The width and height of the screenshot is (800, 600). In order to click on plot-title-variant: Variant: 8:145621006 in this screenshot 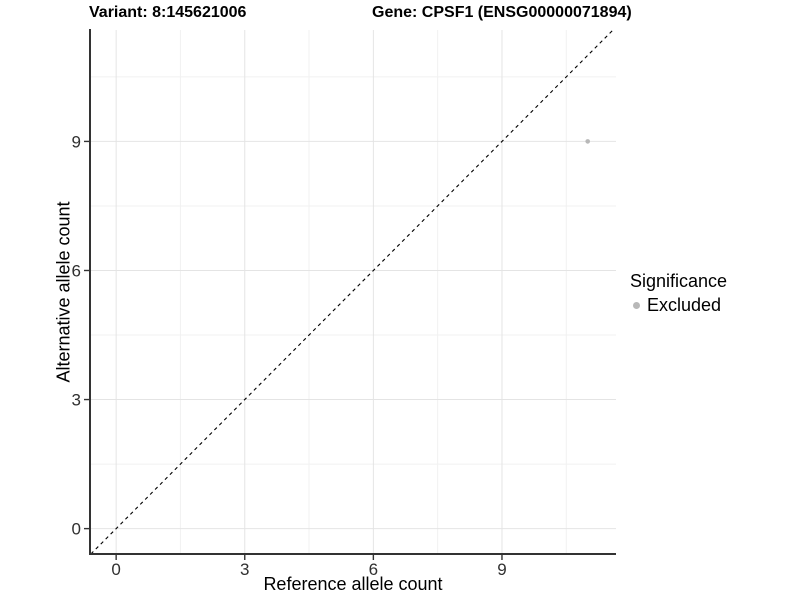, I will do `click(168, 12)`.